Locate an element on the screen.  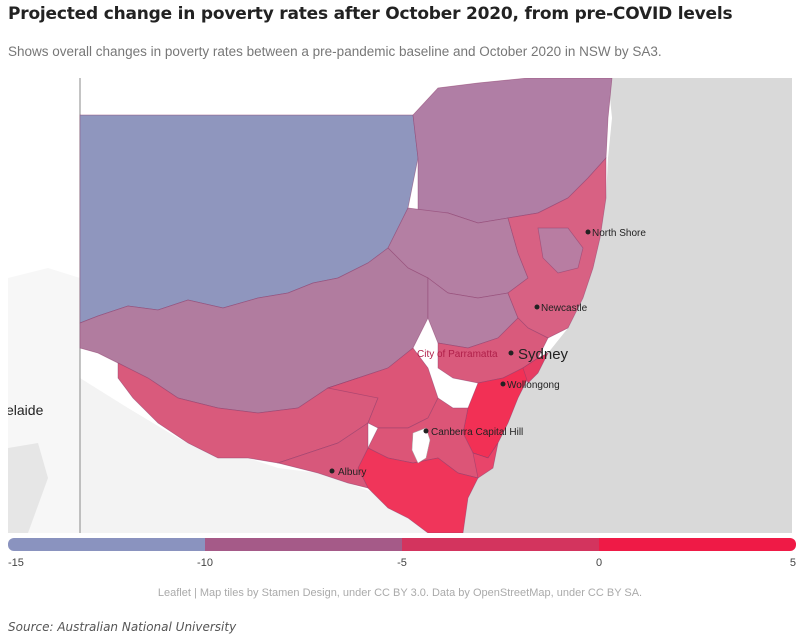
city-label-newcastle: Newcastle is located at coordinates (564, 308).